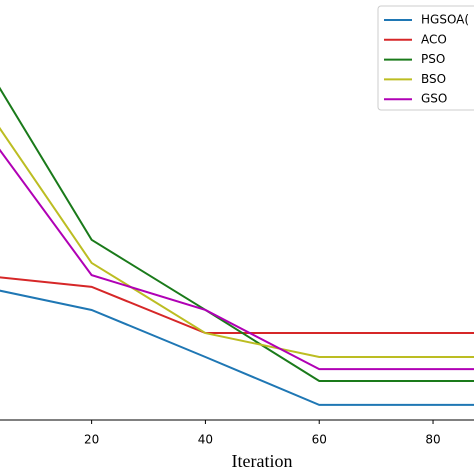  Describe the element at coordinates (433, 59) in the screenshot. I see `legend-label: PSO` at that location.